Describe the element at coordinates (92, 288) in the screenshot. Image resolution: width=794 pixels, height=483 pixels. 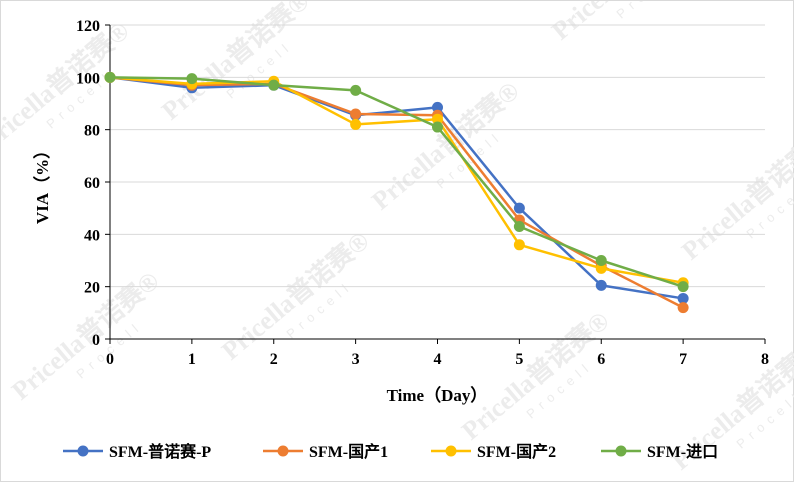
I see `y-tick-label: 20` at that location.